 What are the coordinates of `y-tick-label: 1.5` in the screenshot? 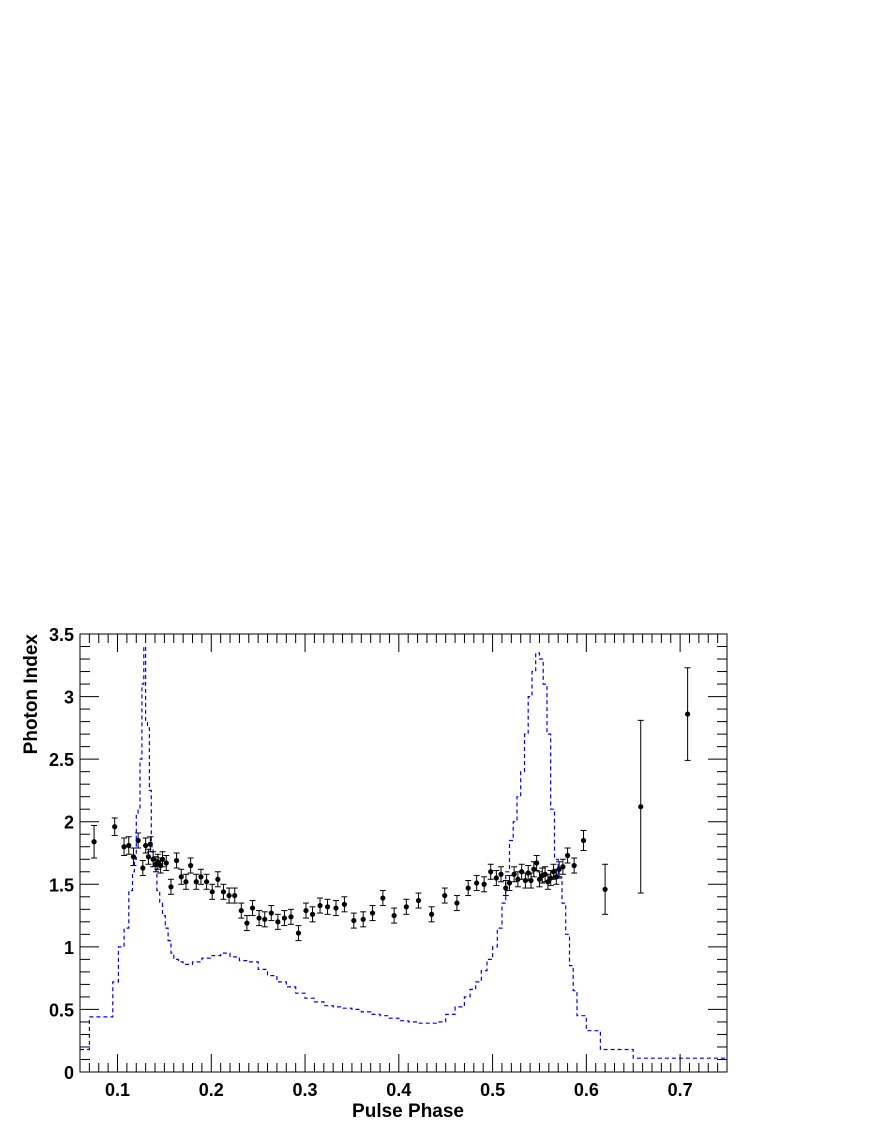 It's located at (61, 885).